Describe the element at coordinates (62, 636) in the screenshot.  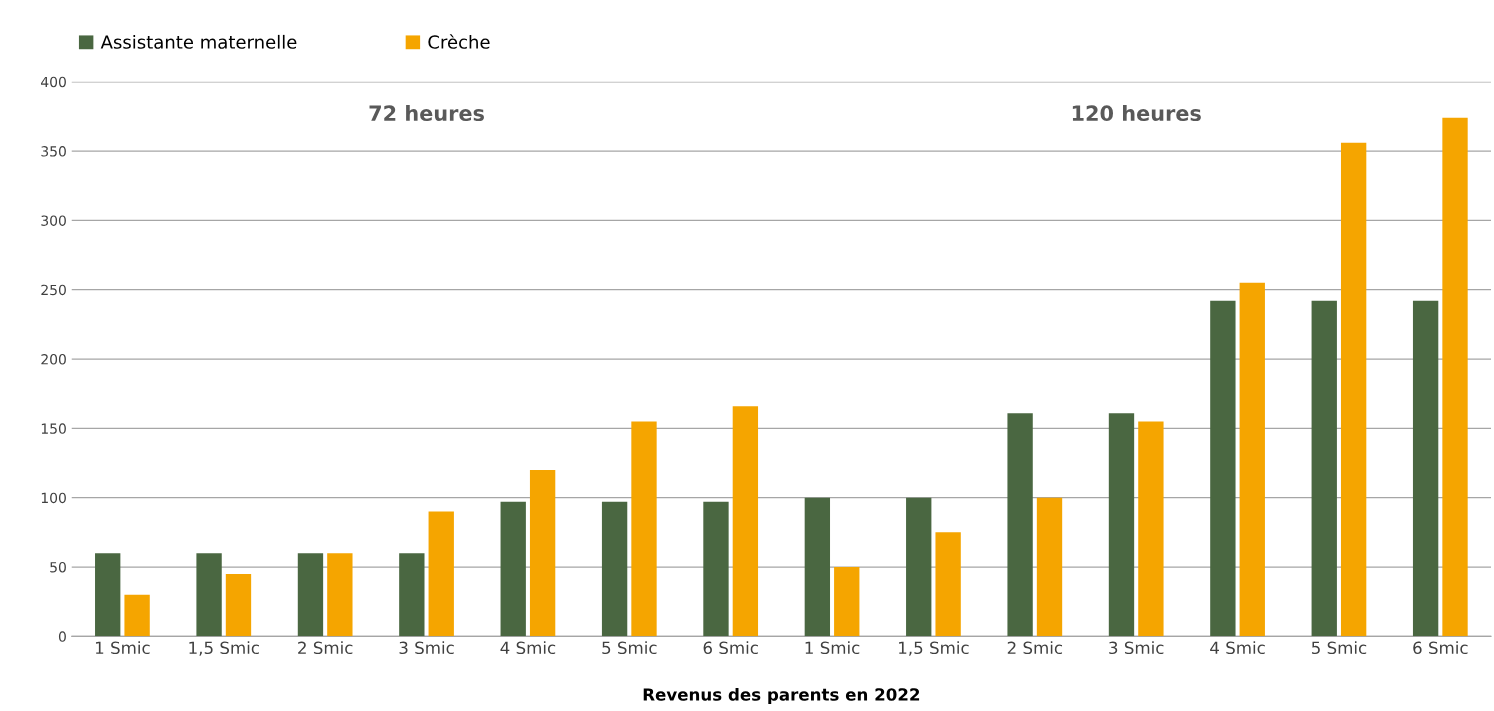
I see `y-tick-label: 0` at that location.